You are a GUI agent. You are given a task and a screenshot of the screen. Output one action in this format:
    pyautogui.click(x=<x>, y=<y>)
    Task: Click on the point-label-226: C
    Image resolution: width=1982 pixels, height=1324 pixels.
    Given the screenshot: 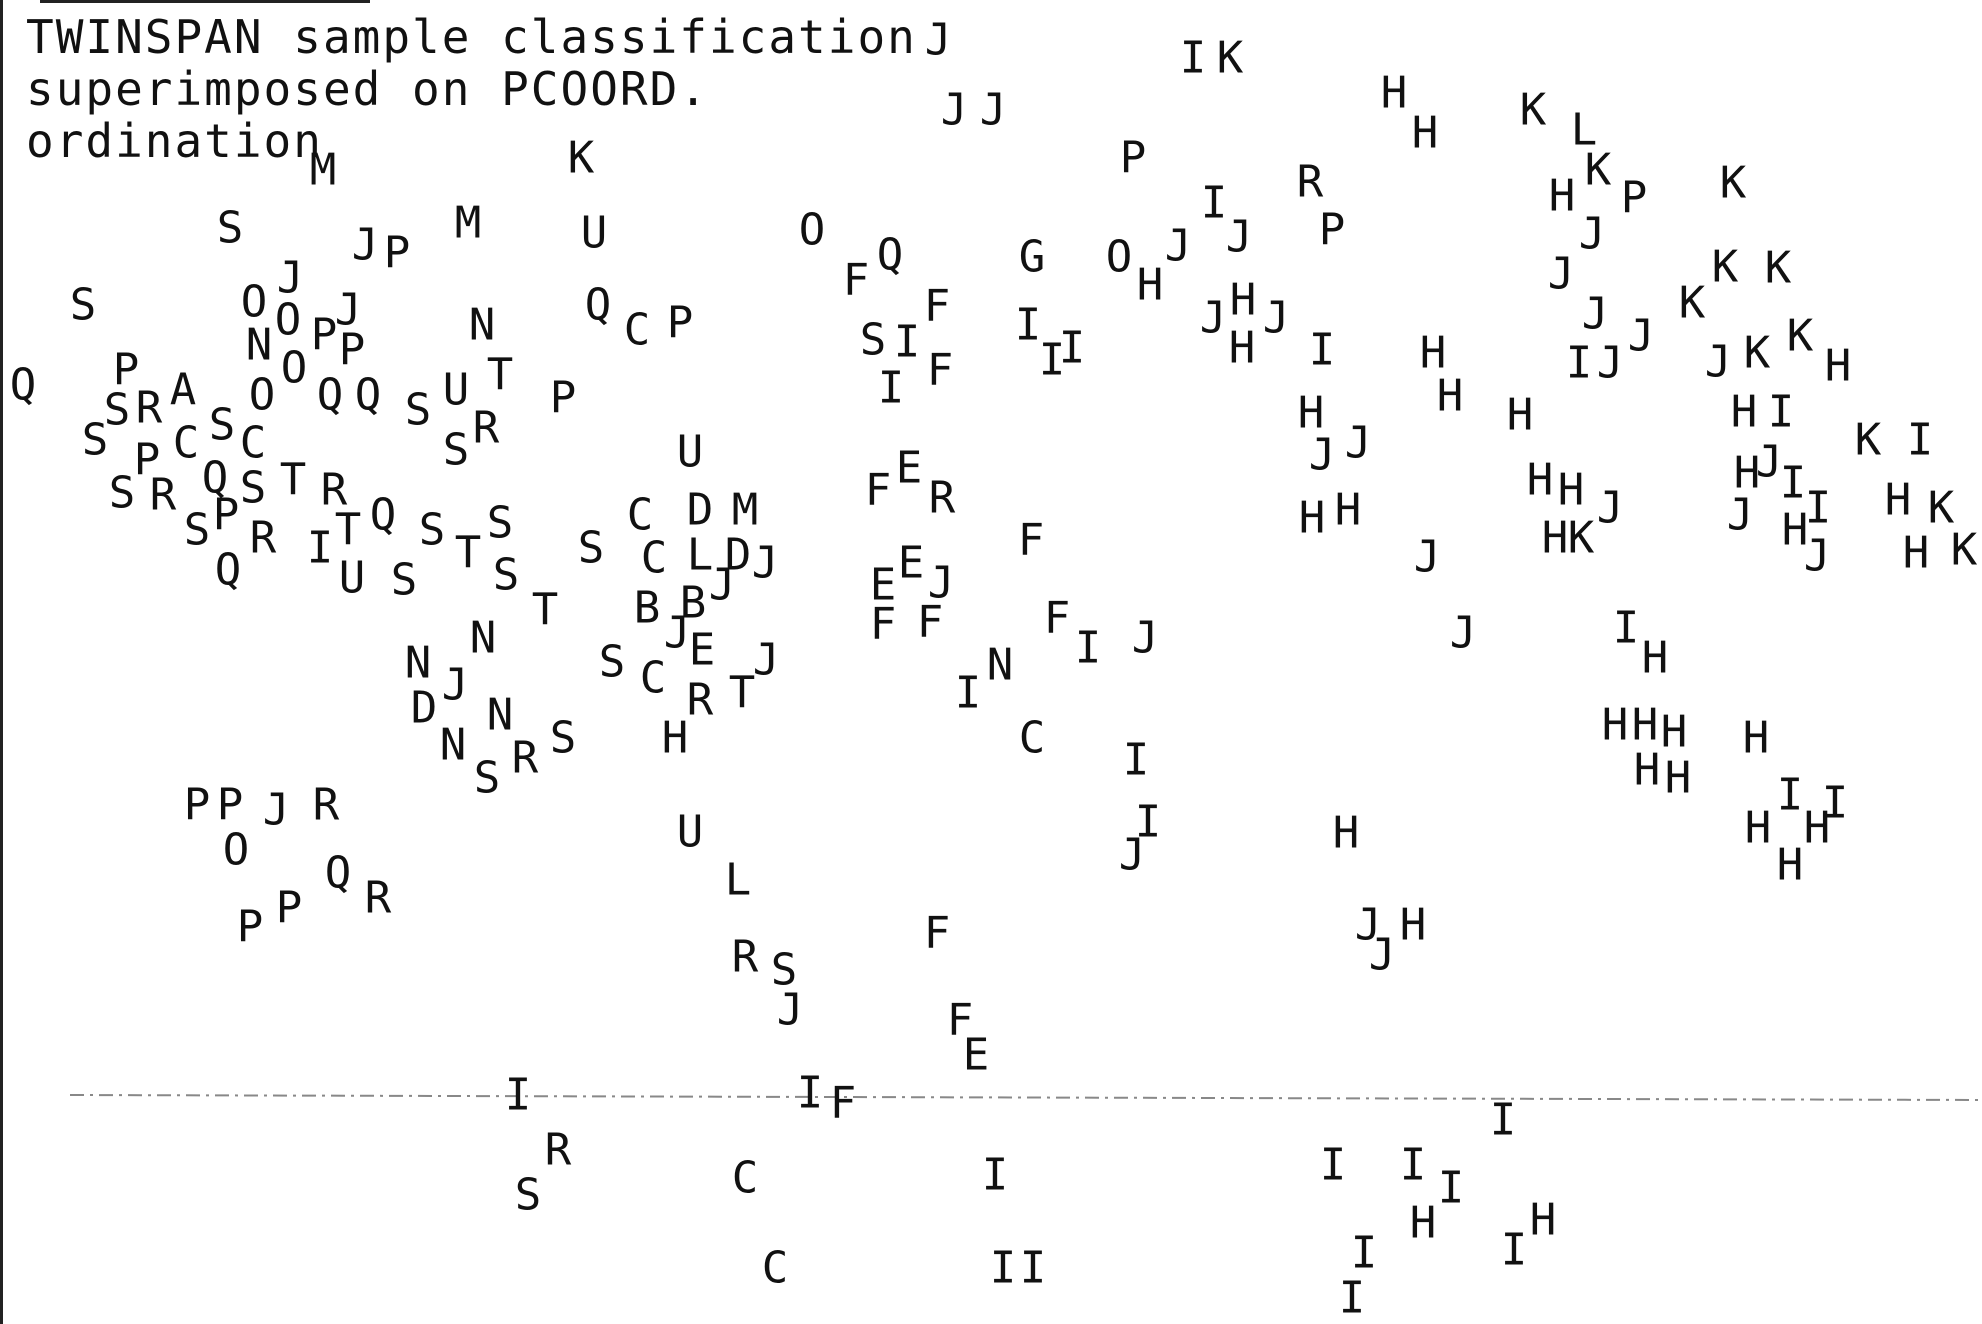 What is the action you would take?
    pyautogui.click(x=745, y=1178)
    